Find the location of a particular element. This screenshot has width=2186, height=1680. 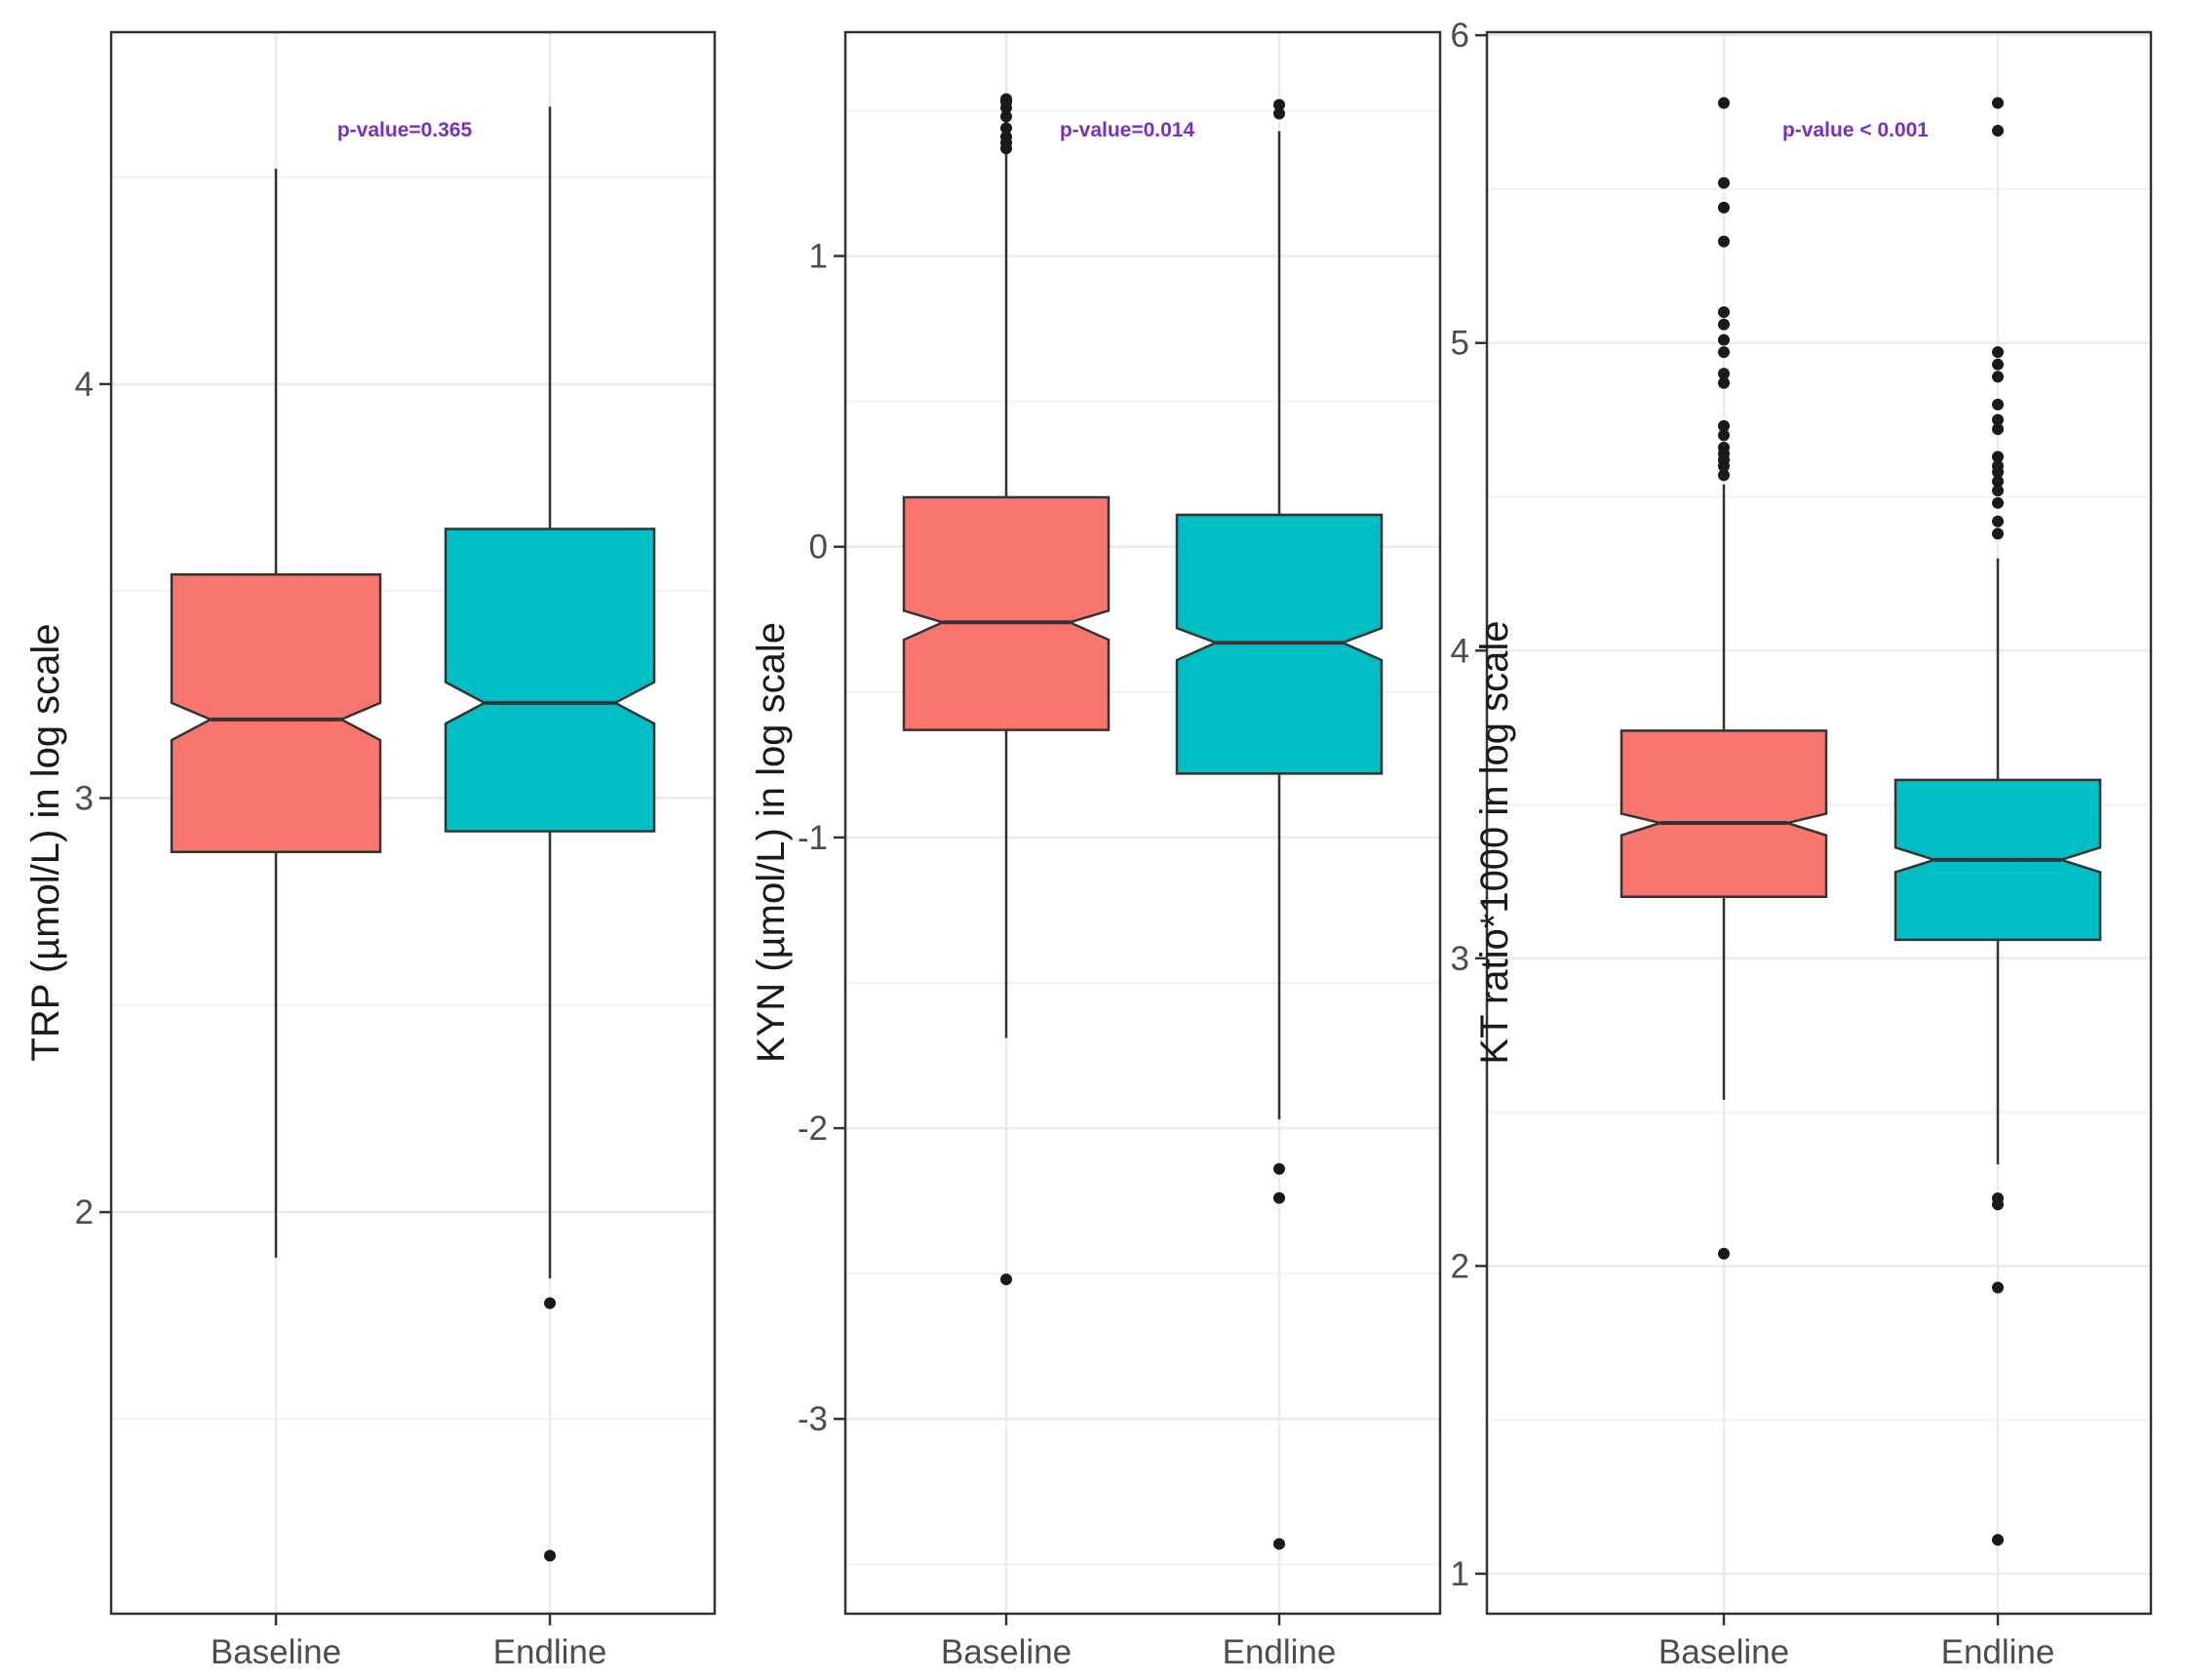

y-axis-title: KT ratio*1000 in log scale is located at coordinates (1495, 842).